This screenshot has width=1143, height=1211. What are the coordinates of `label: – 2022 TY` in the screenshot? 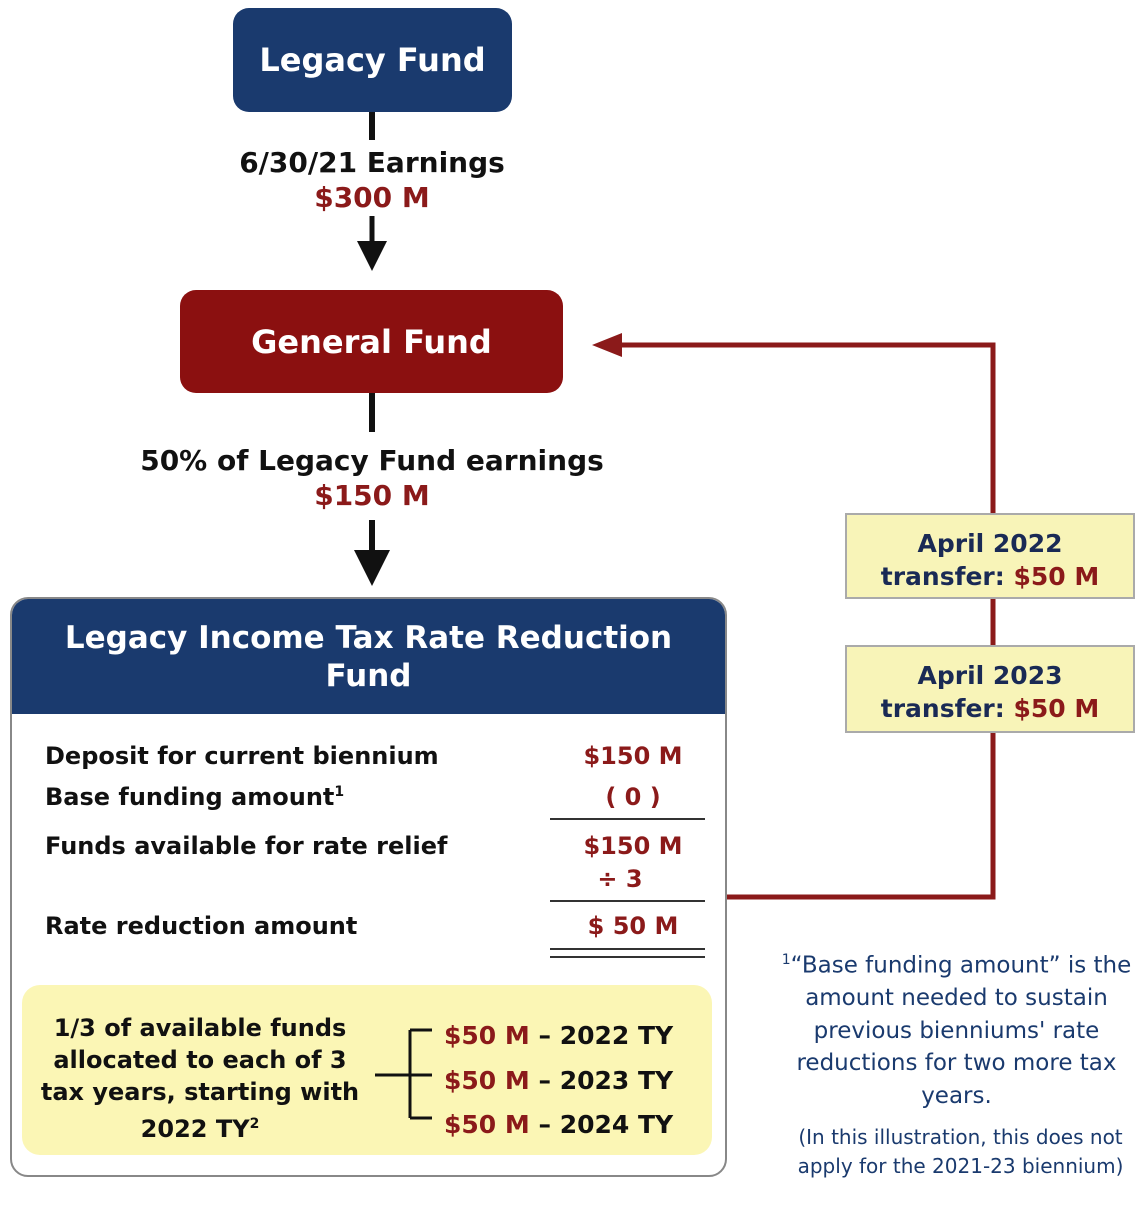 It's located at (606, 1035).